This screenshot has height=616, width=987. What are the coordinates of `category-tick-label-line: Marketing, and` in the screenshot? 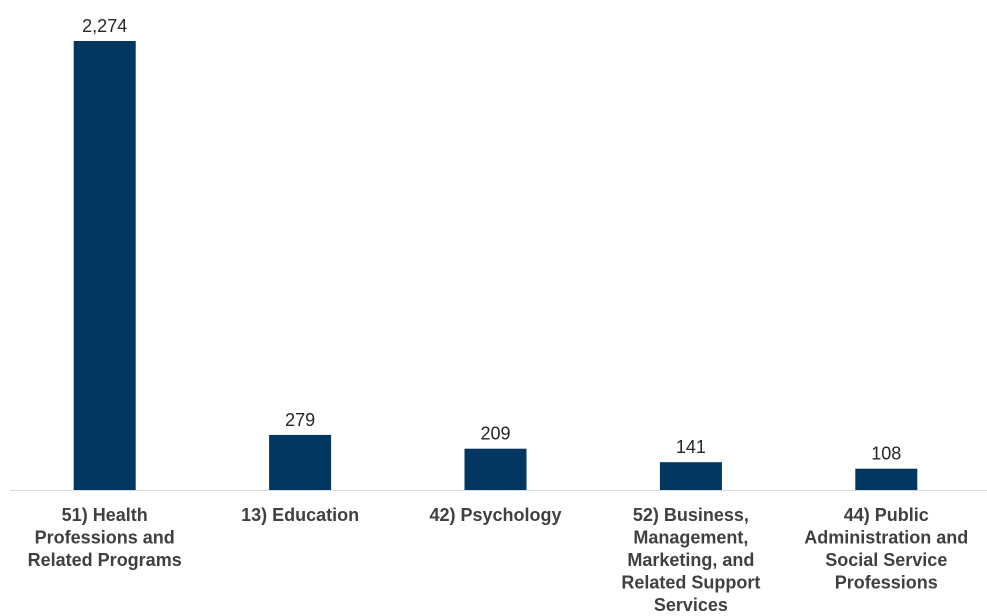 It's located at (690, 560).